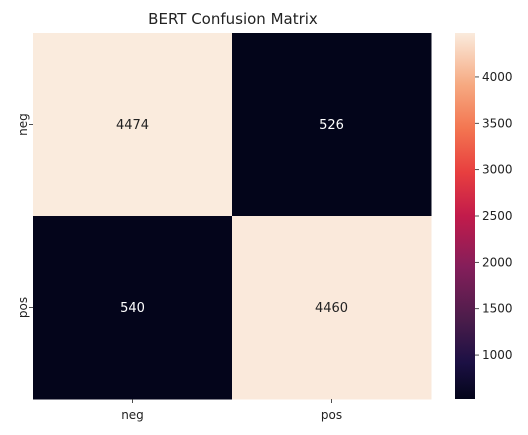  Describe the element at coordinates (497, 170) in the screenshot. I see `colorbar-tick-label: 3000` at that location.